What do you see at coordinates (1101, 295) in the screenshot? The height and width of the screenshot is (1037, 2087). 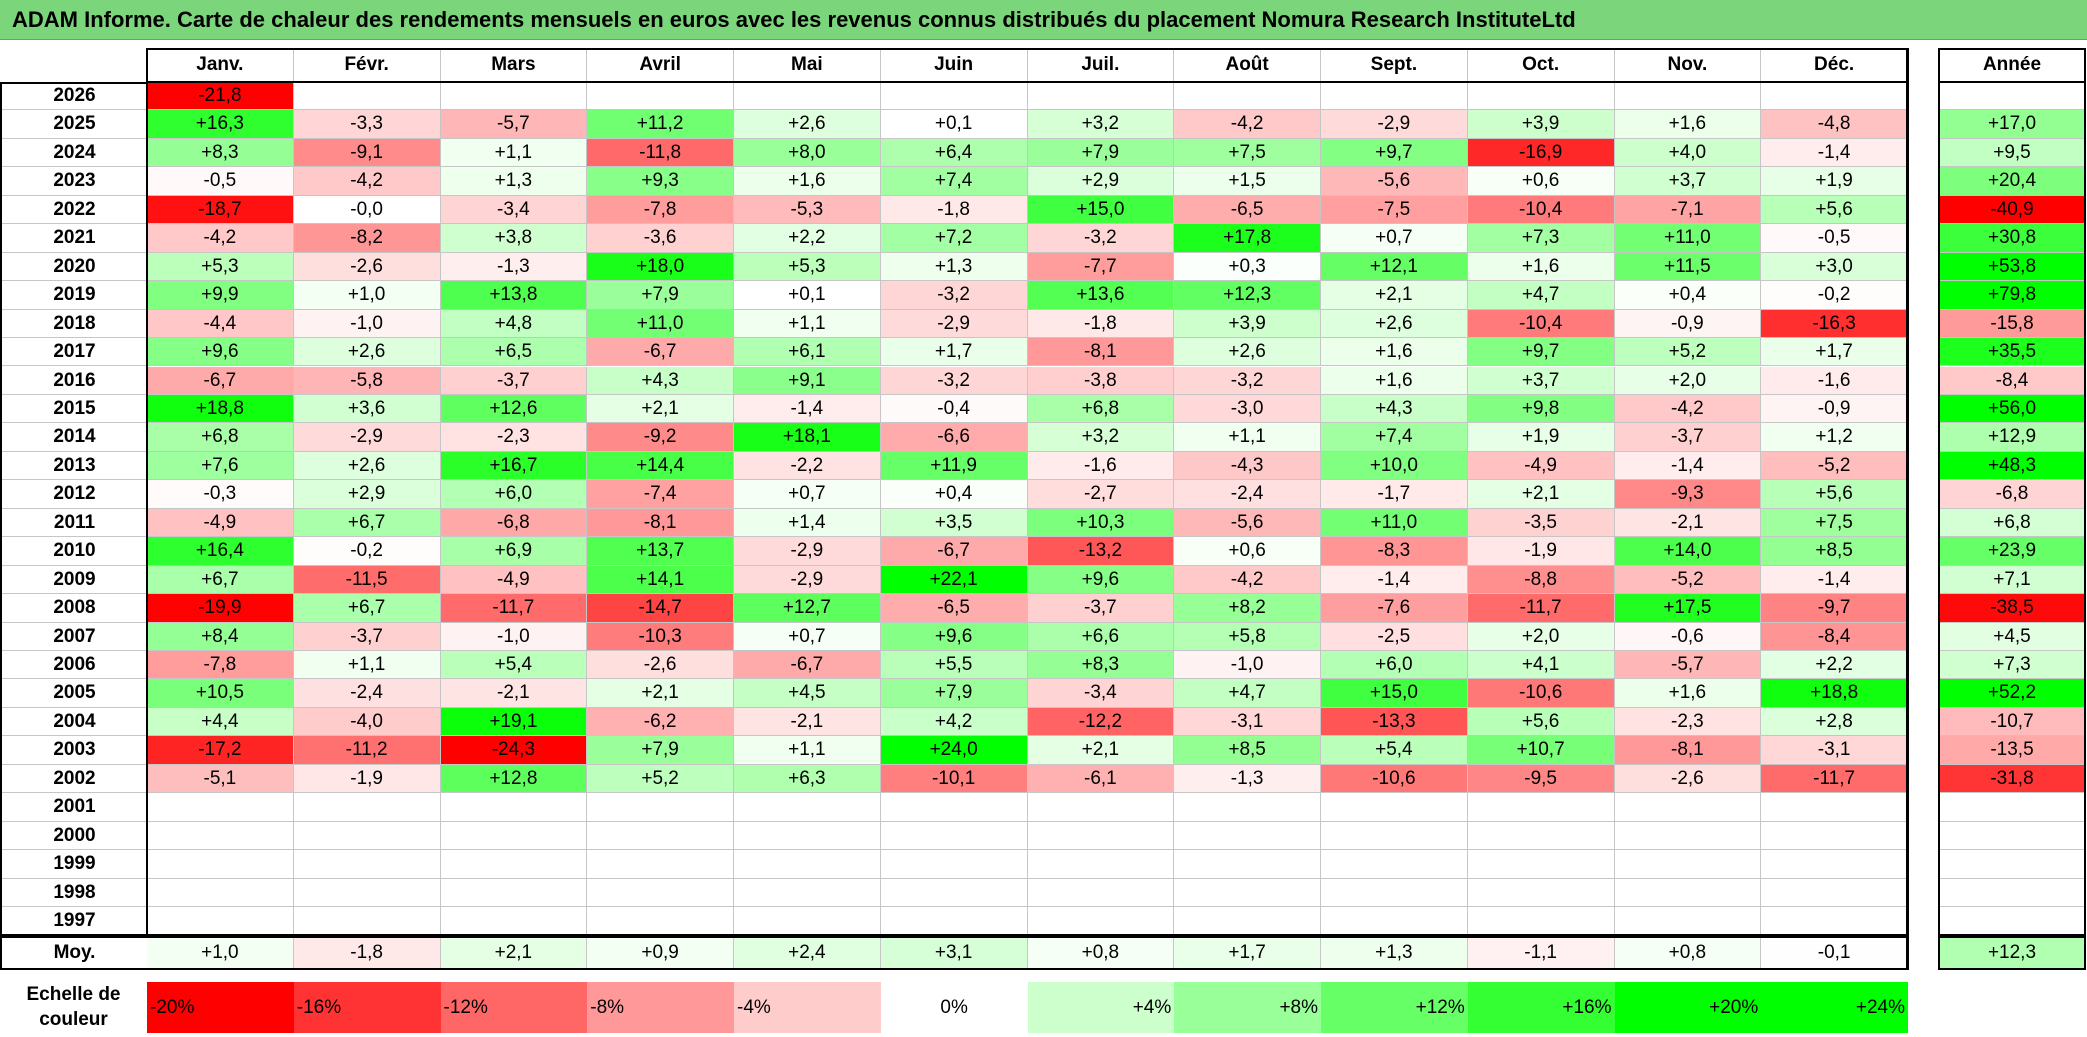 I see `heatmap-cell-2019-7: +13,6` at bounding box center [1101, 295].